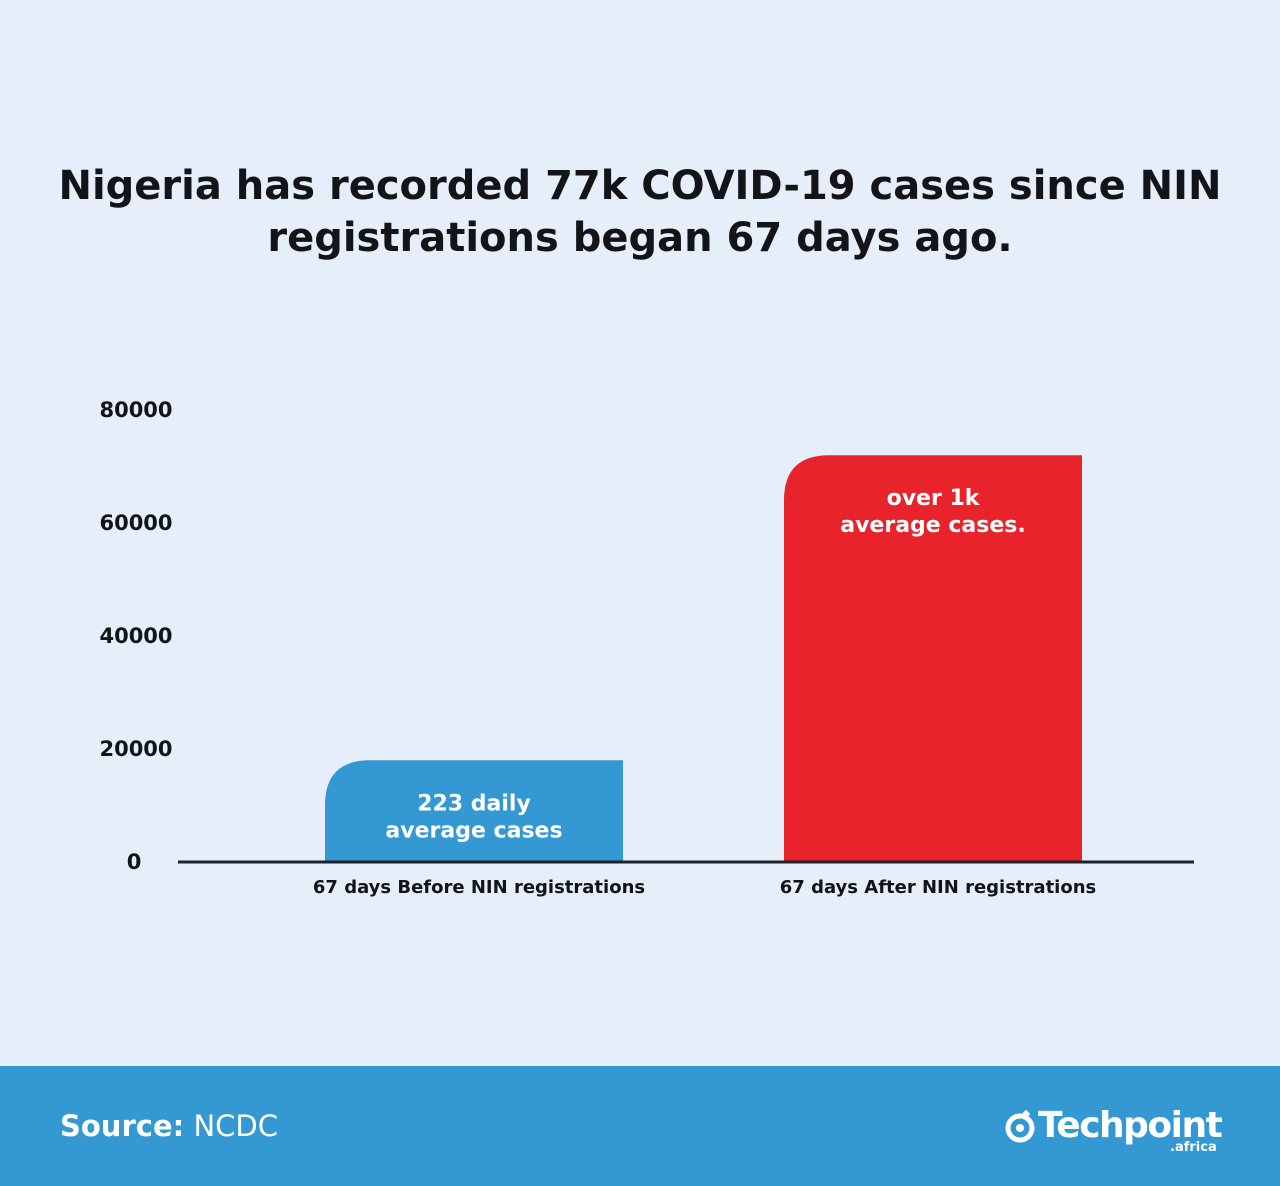 The height and width of the screenshot is (1186, 1280). Describe the element at coordinates (1020, 1126) in the screenshot. I see `power-ring-icon` at that location.